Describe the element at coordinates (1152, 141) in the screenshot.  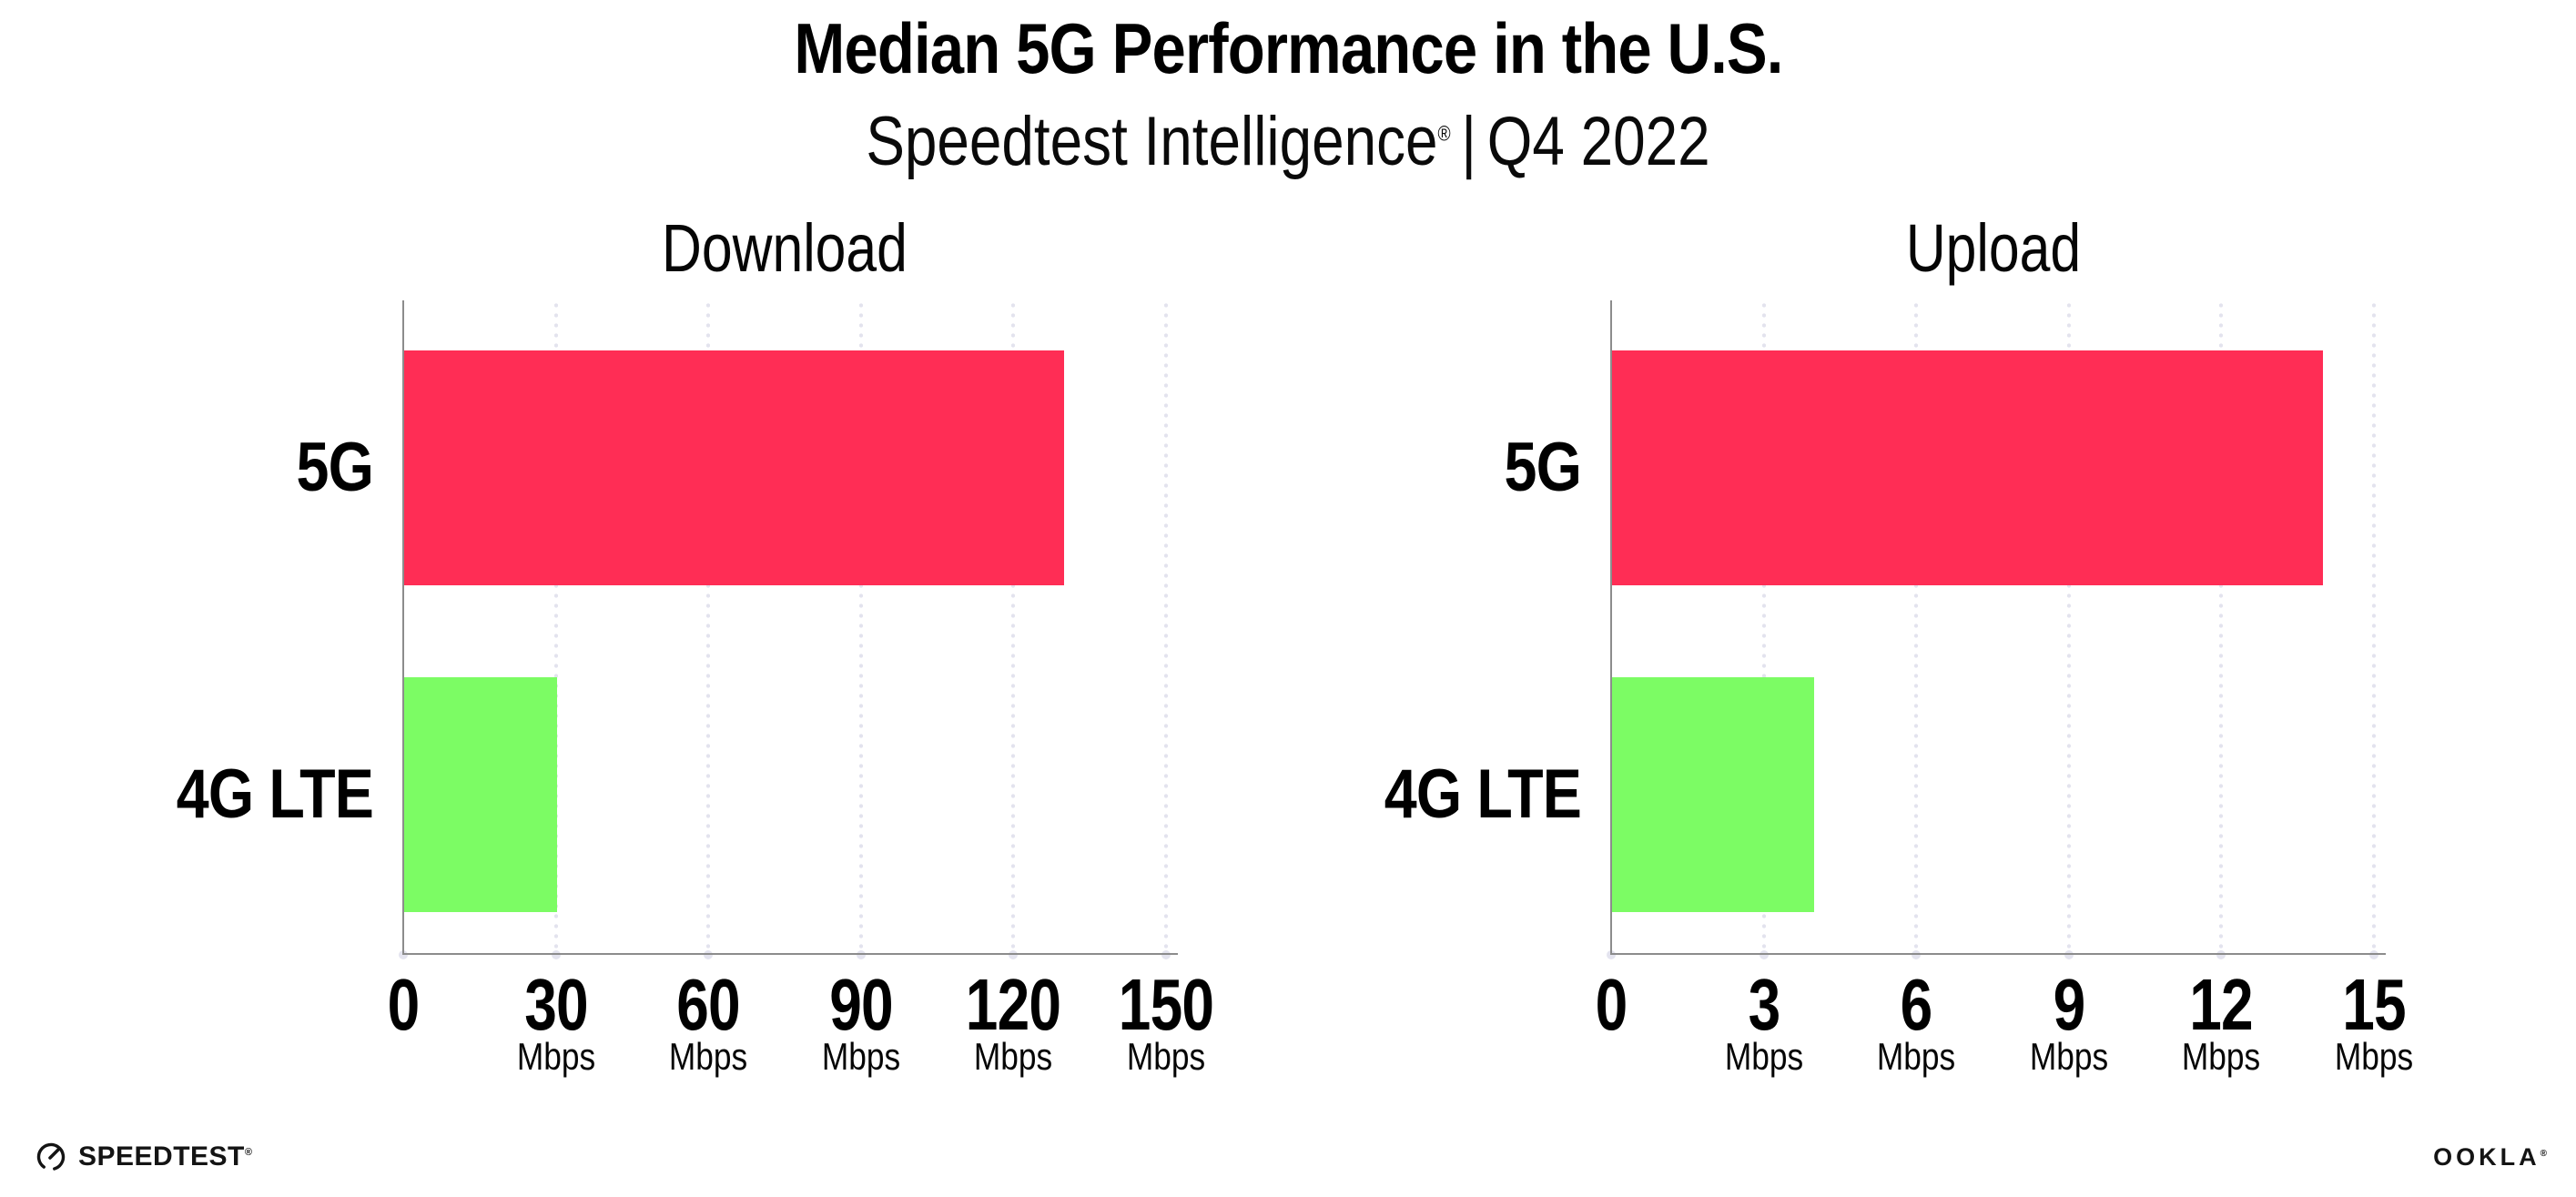
I see `subtitle-brand: Speedtest Intelligence` at that location.